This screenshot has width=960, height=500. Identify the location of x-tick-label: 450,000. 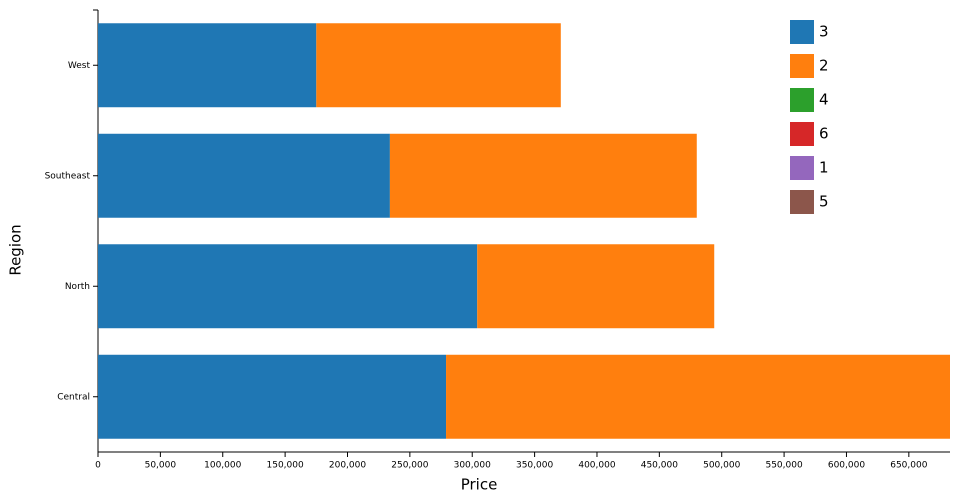
(659, 466).